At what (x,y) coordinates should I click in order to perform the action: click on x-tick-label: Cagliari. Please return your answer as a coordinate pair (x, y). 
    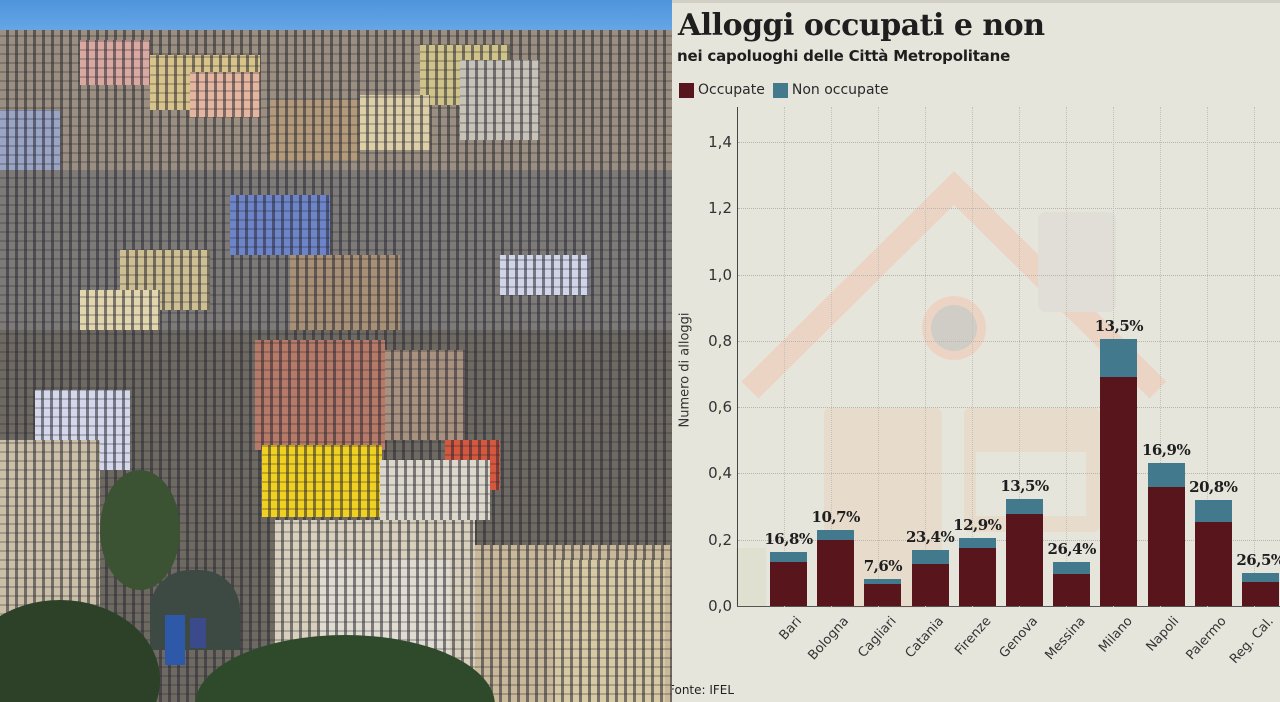
    Looking at the image, I should click on (877, 637).